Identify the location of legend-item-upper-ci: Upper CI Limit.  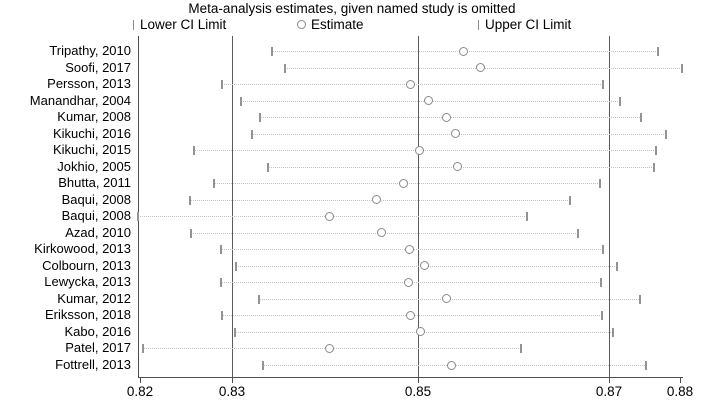
(524, 24).